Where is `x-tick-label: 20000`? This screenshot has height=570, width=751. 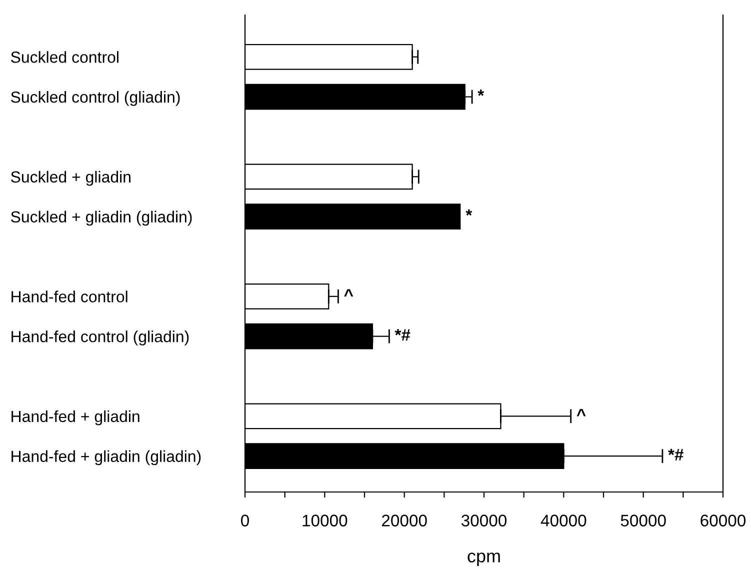
x-tick-label: 20000 is located at coordinates (404, 520).